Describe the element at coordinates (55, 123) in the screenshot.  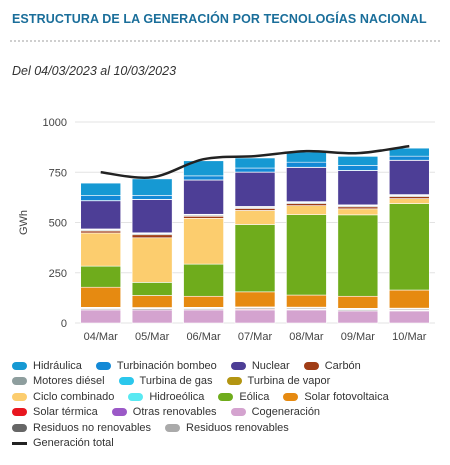
I see `y-tick-label: 1000` at that location.